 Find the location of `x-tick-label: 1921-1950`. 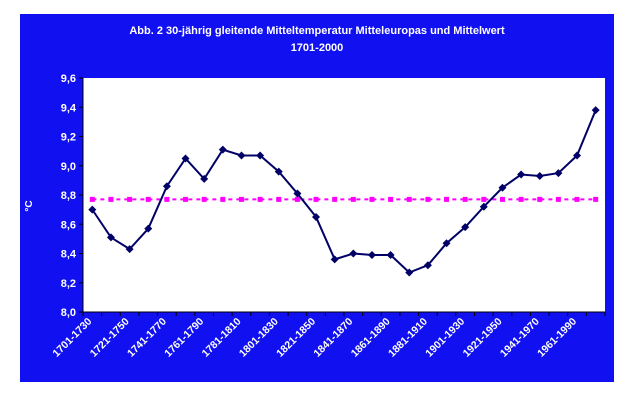

x-tick-label: 1921-1950 is located at coordinates (483, 338).